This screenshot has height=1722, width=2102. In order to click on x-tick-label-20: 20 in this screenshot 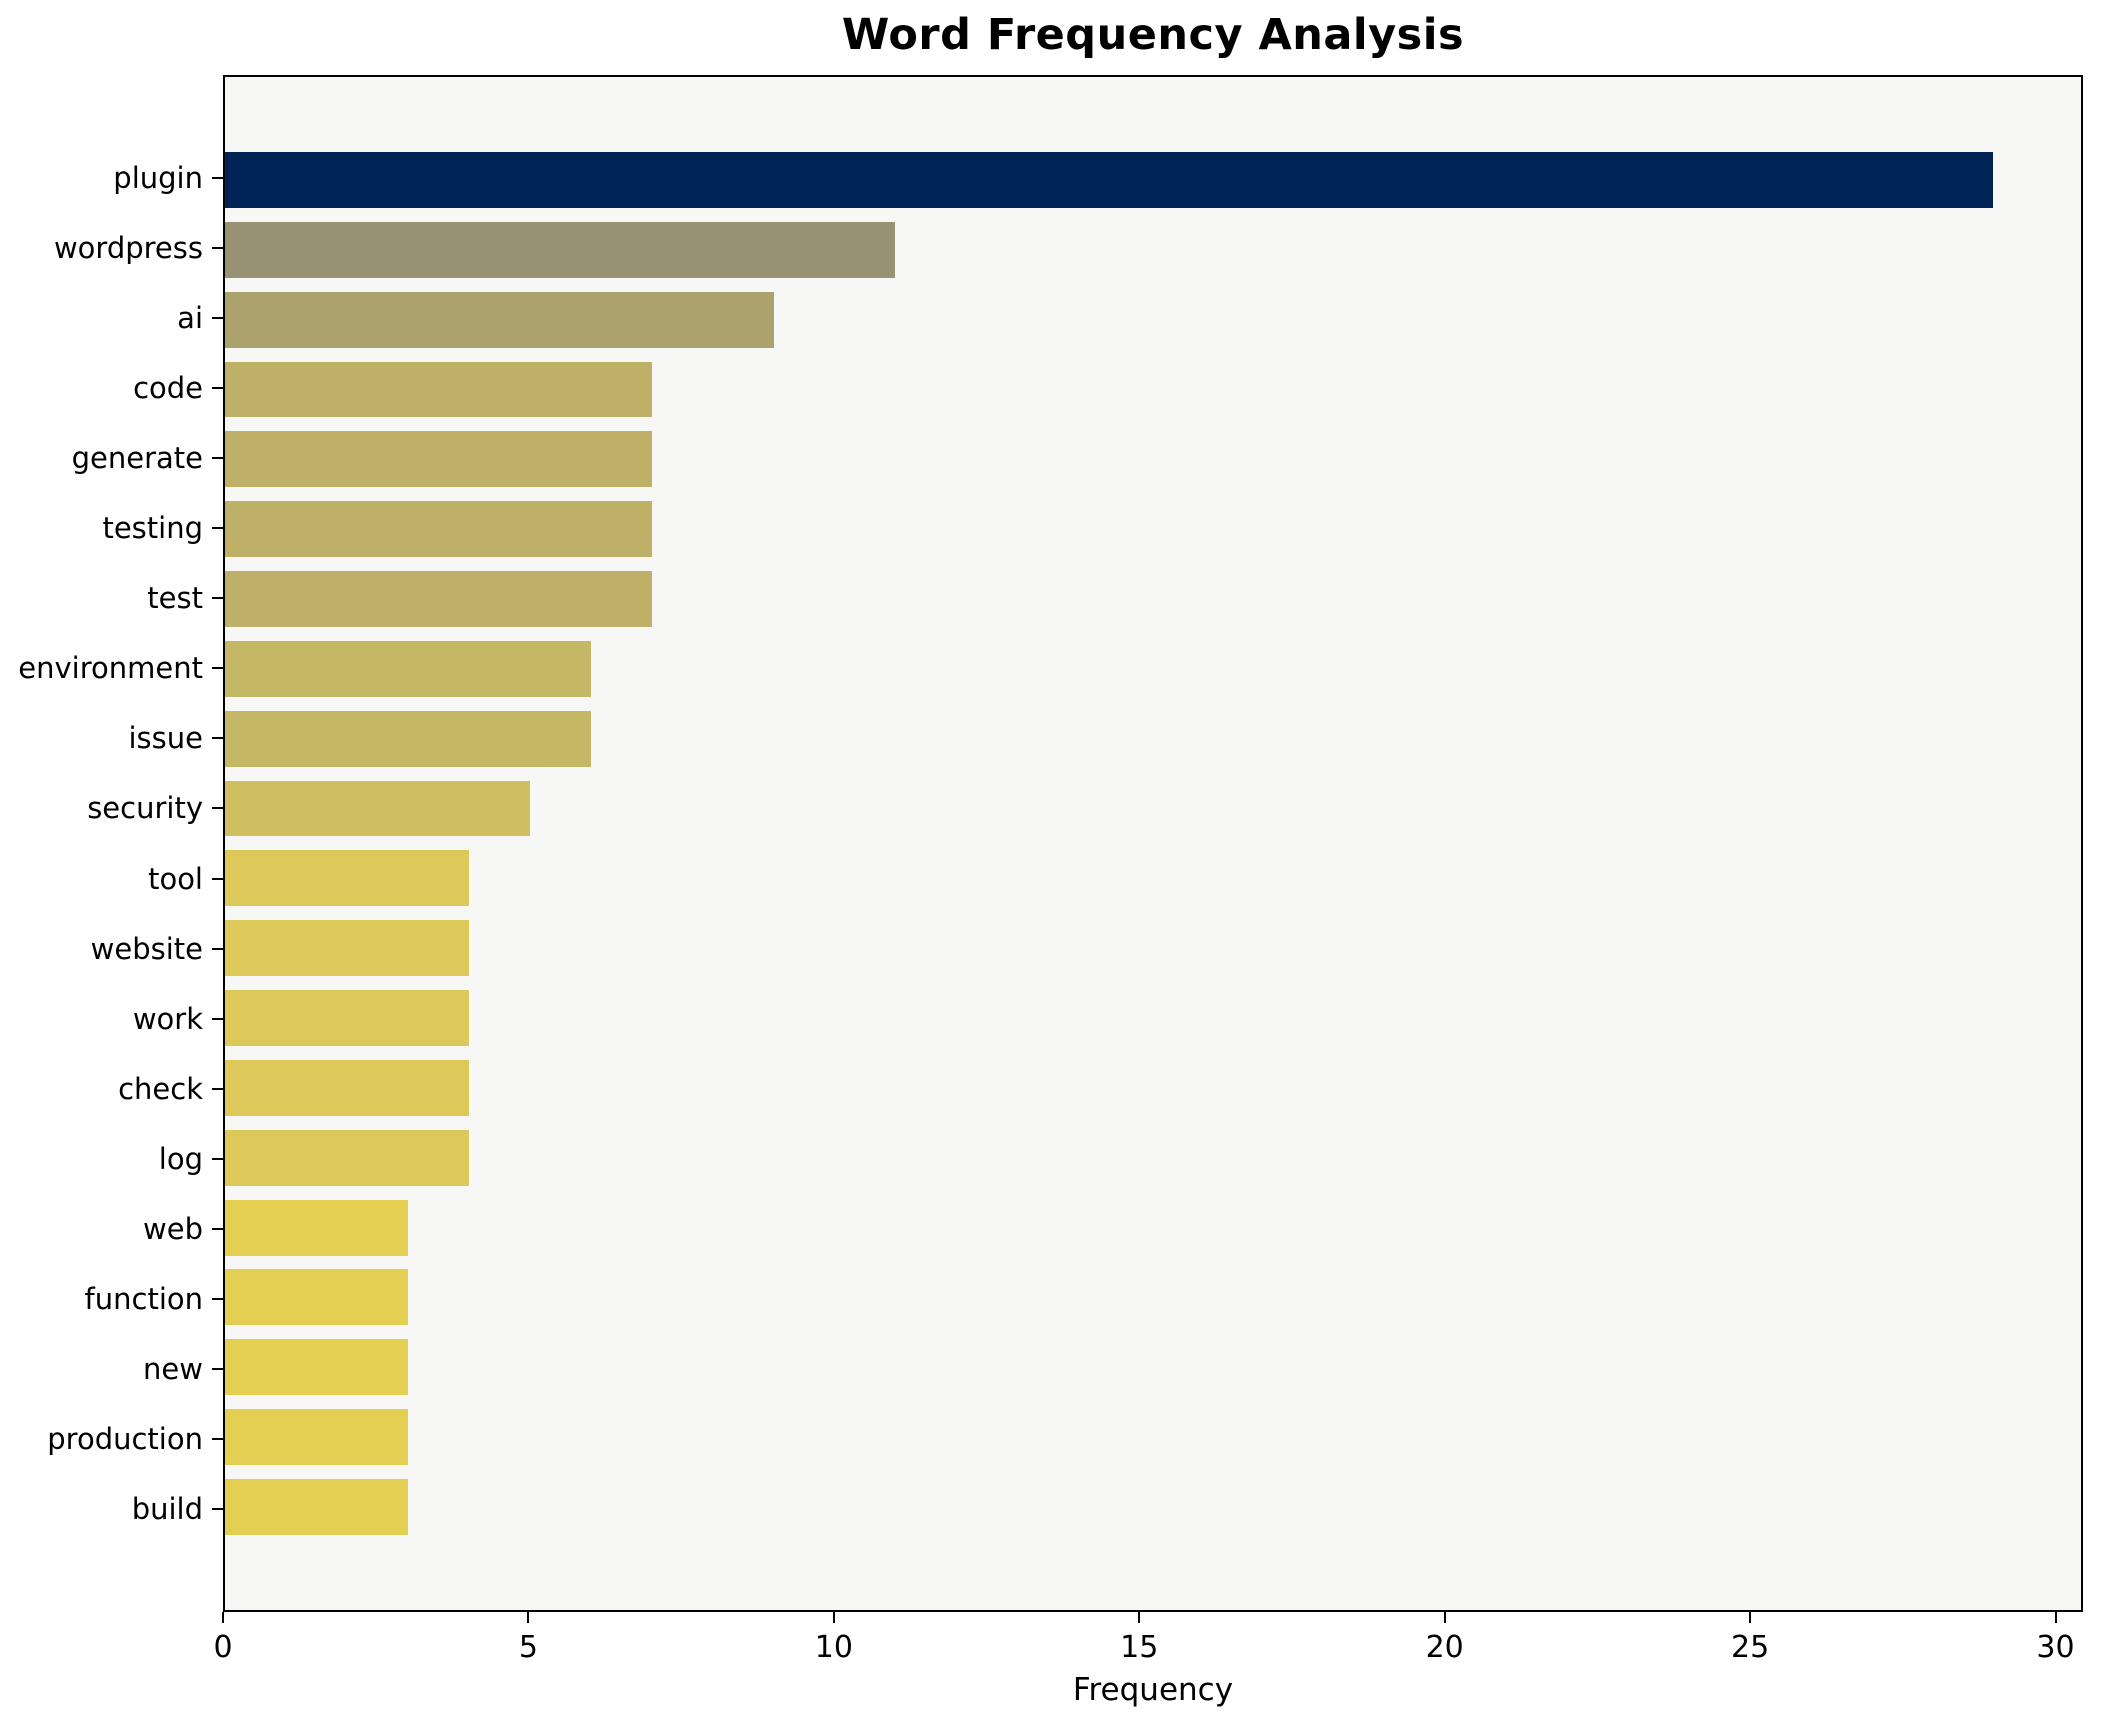, I will do `click(1444, 1647)`.